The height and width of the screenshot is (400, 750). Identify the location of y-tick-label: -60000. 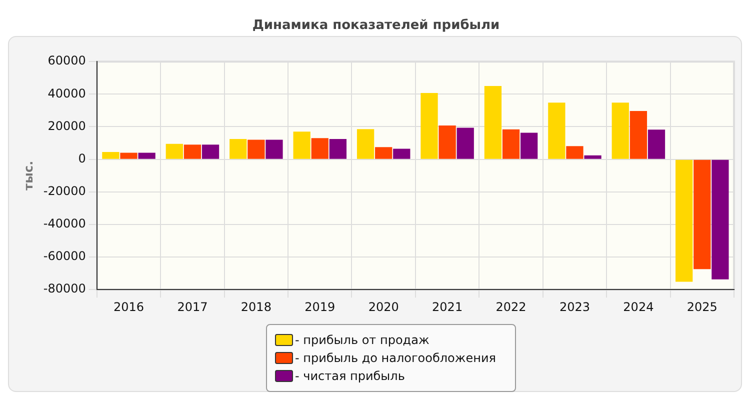
(64, 256).